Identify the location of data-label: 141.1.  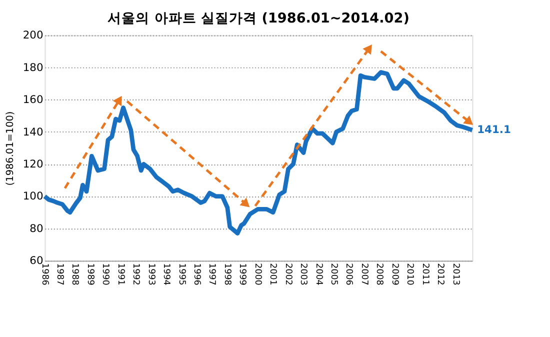
(494, 129).